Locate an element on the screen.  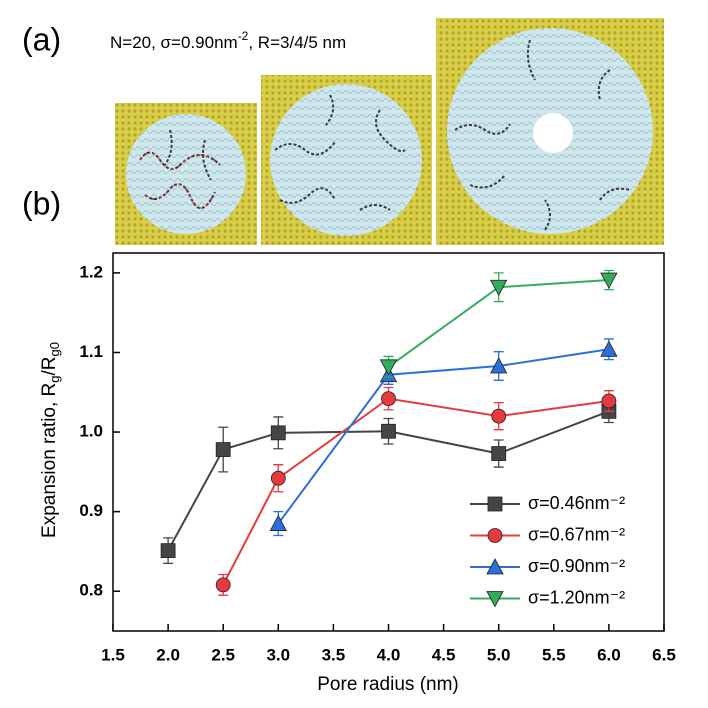
x-tick-label: 3.5 is located at coordinates (334, 654).